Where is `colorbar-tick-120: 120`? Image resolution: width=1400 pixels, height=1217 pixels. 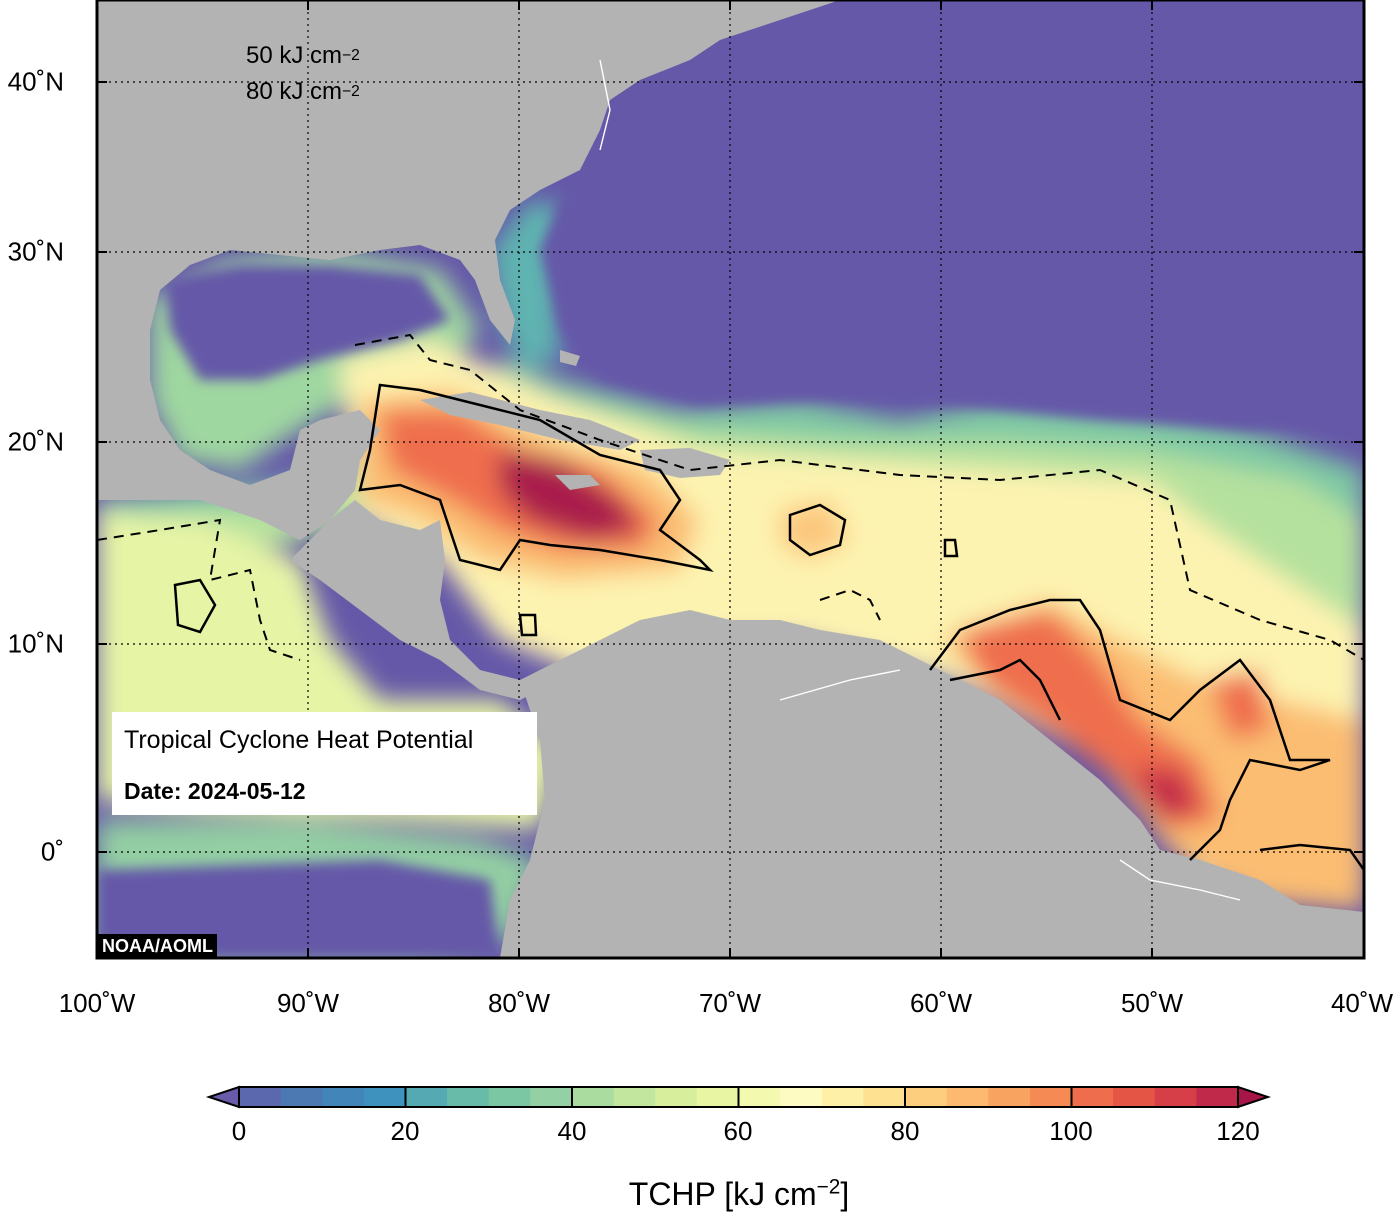
colorbar-tick-120: 120 is located at coordinates (1238, 1131).